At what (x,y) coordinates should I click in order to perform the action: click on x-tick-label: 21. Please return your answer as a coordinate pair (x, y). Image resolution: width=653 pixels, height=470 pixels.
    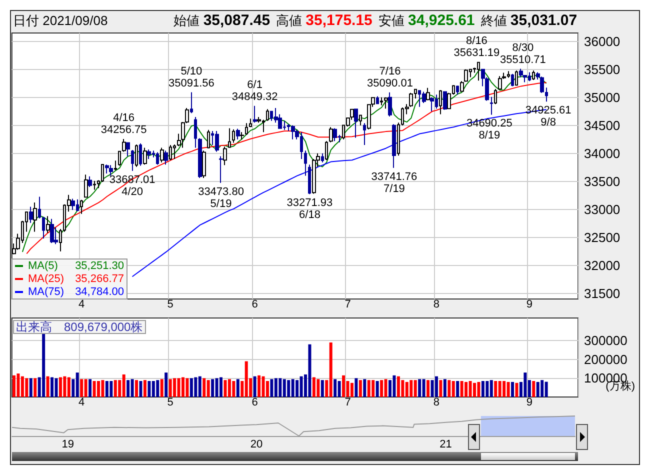
    Looking at the image, I should click on (446, 444).